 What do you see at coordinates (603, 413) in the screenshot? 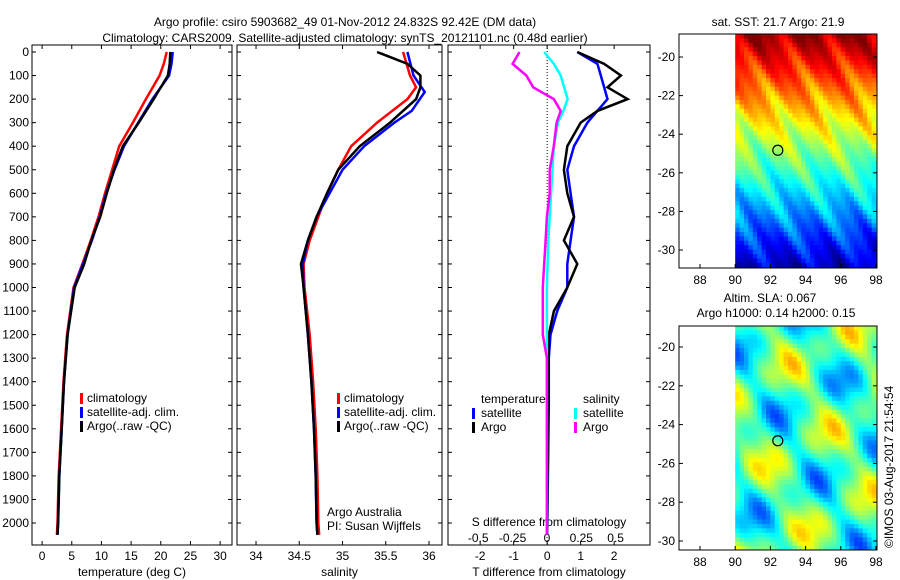
I see `legend-label: satellite` at bounding box center [603, 413].